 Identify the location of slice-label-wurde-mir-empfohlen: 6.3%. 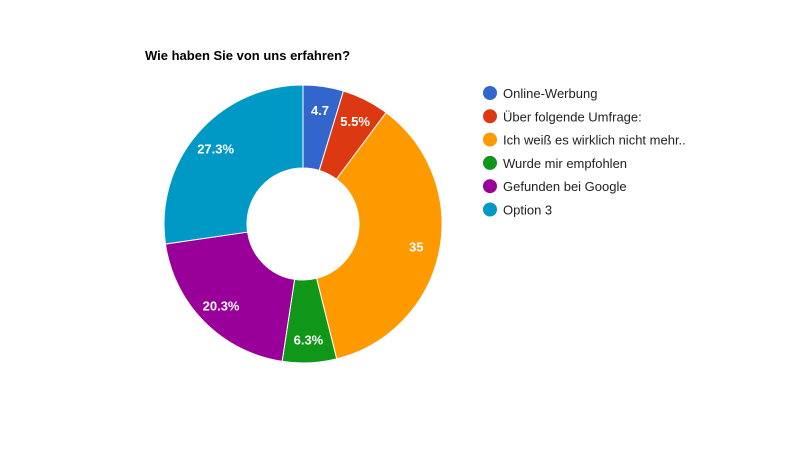
(309, 339).